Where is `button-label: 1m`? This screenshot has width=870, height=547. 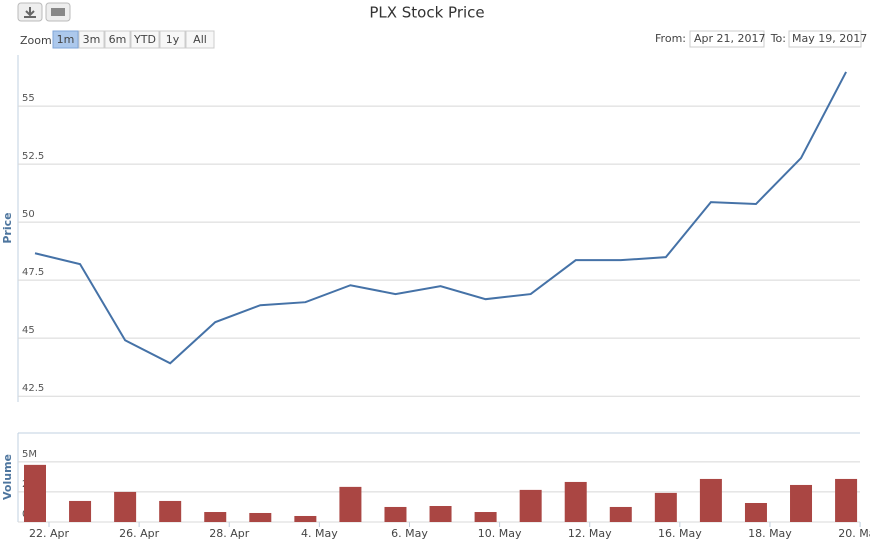 button-label: 1m is located at coordinates (66, 39).